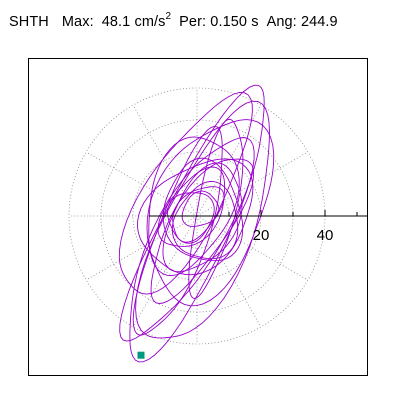  I want to click on x-axis: 20 40, so click(258, 227).